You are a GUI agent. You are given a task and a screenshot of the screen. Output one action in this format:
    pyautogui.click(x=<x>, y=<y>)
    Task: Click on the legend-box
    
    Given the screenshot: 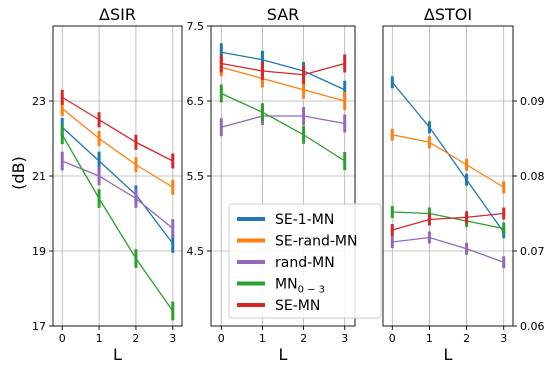 What is the action you would take?
    pyautogui.click(x=305, y=261)
    